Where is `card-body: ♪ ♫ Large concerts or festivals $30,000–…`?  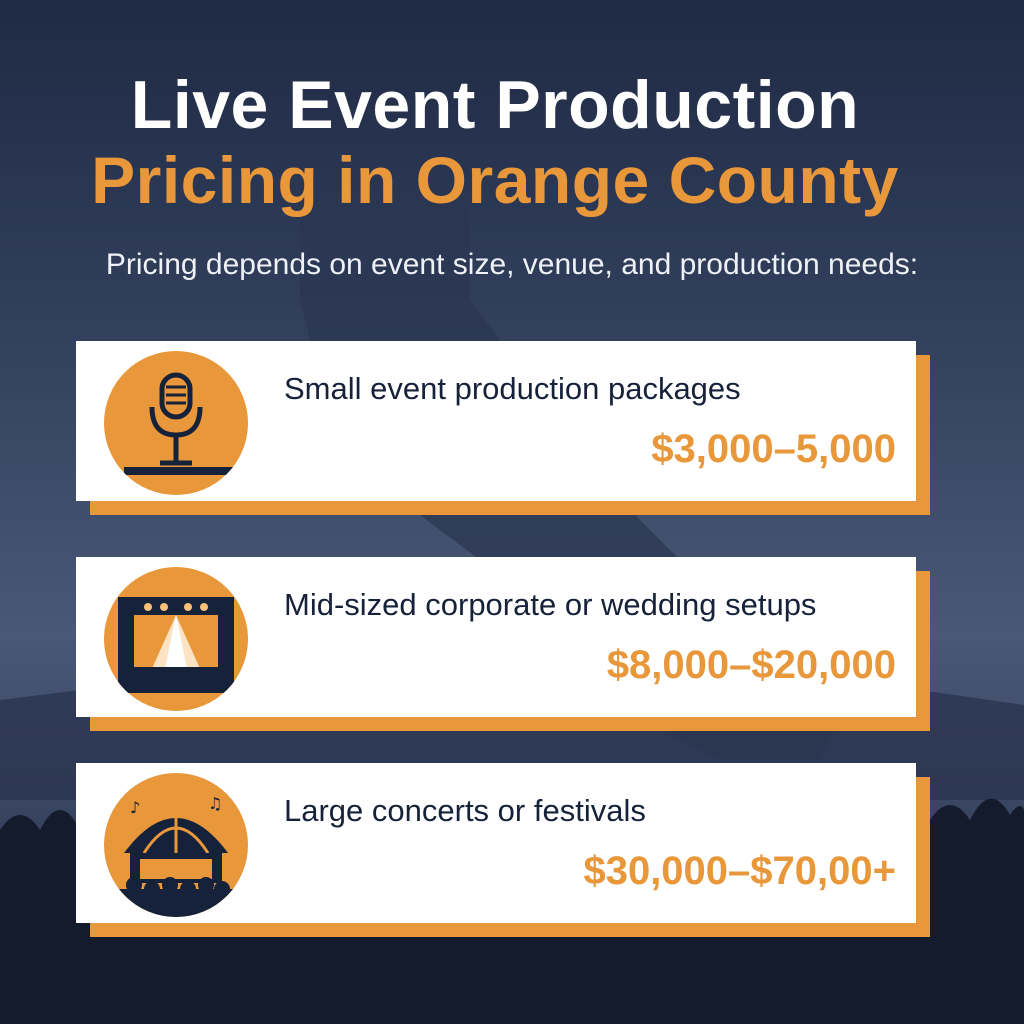 card-body: ♪ ♫ Large concerts or festivals $30,000–… is located at coordinates (496, 843).